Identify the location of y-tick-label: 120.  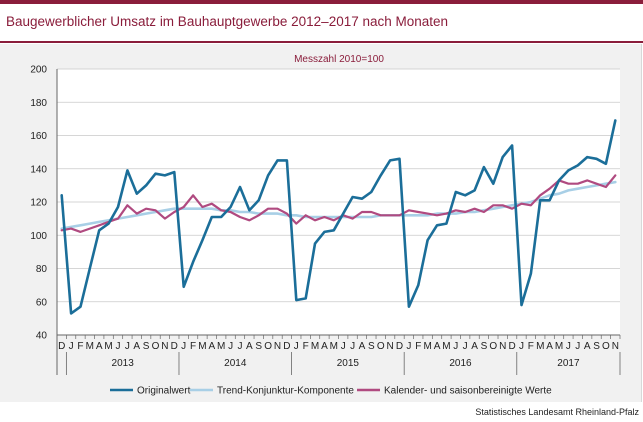
(38, 203).